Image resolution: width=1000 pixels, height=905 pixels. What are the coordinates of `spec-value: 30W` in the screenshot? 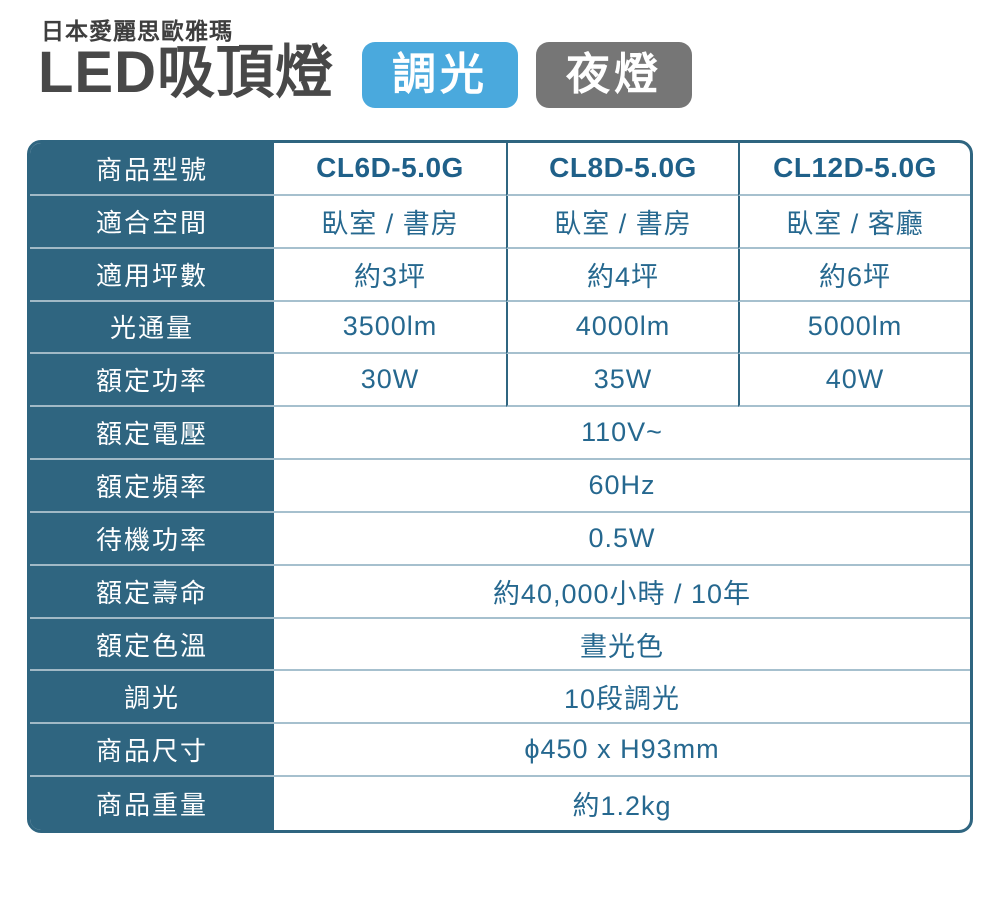 It's located at (390, 381).